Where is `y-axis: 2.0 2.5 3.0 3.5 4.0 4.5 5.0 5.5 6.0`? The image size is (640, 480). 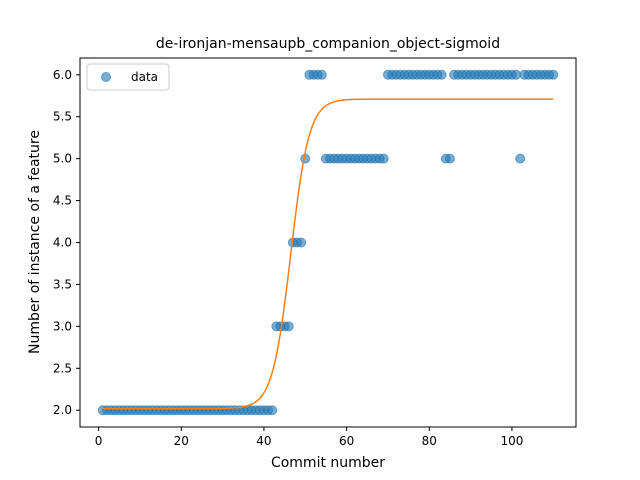 y-axis: 2.0 2.5 3.0 3.5 4.0 4.5 5.0 5.5 6.0 is located at coordinates (66, 242).